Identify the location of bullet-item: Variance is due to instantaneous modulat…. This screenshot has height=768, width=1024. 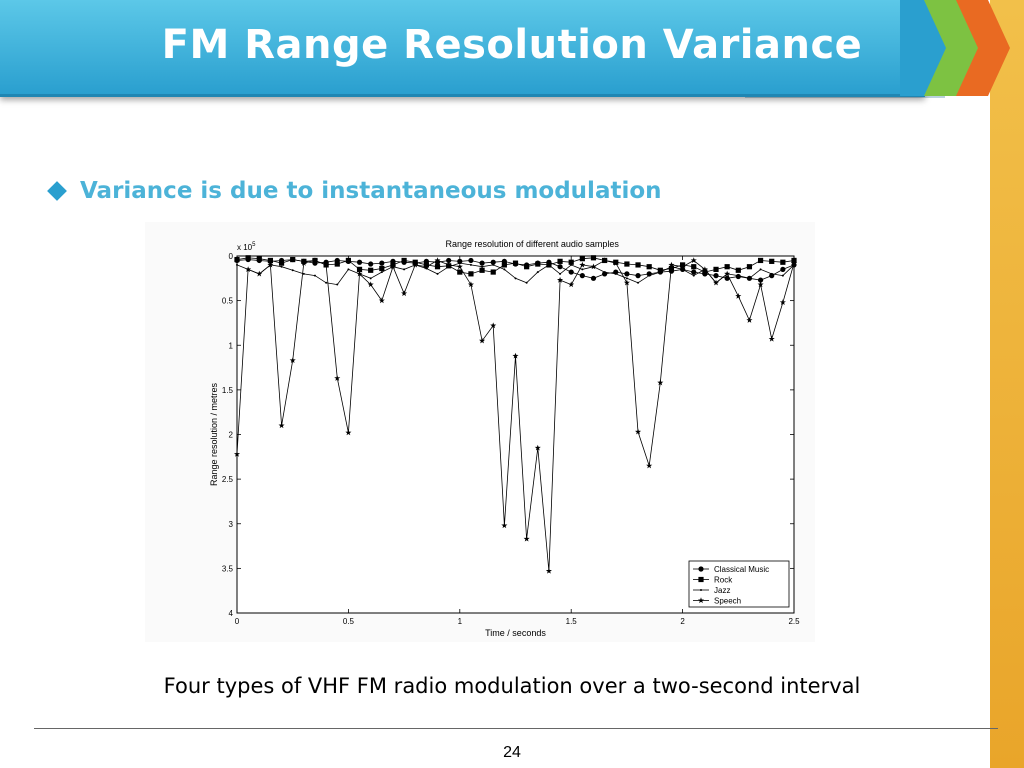
(354, 191).